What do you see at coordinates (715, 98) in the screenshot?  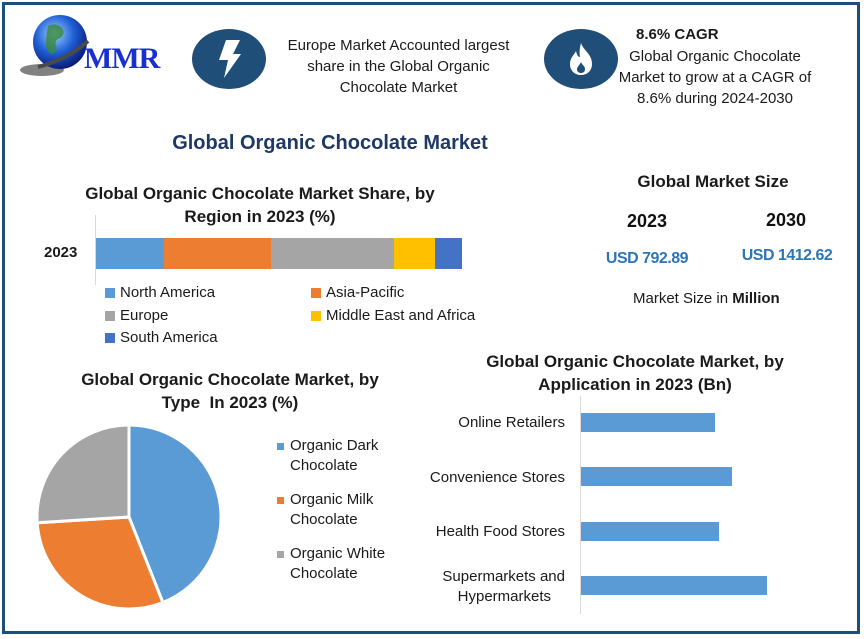 I see `highlight-line: 8.6% during 2024-2030` at bounding box center [715, 98].